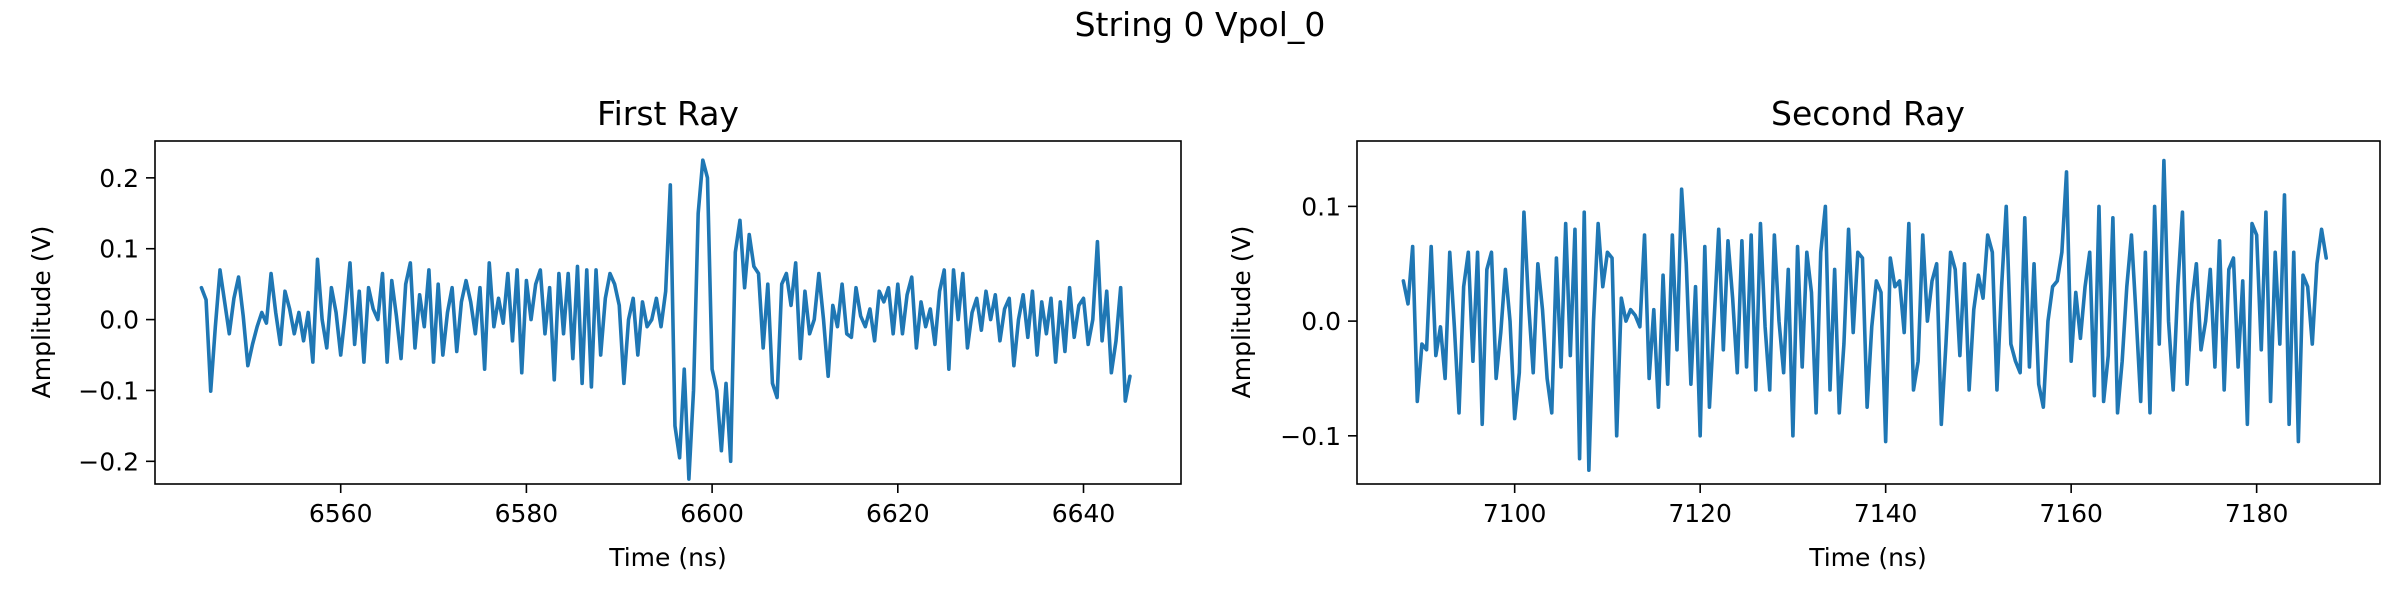  Describe the element at coordinates (668, 113) in the screenshot. I see `panel-title: First Ray` at that location.